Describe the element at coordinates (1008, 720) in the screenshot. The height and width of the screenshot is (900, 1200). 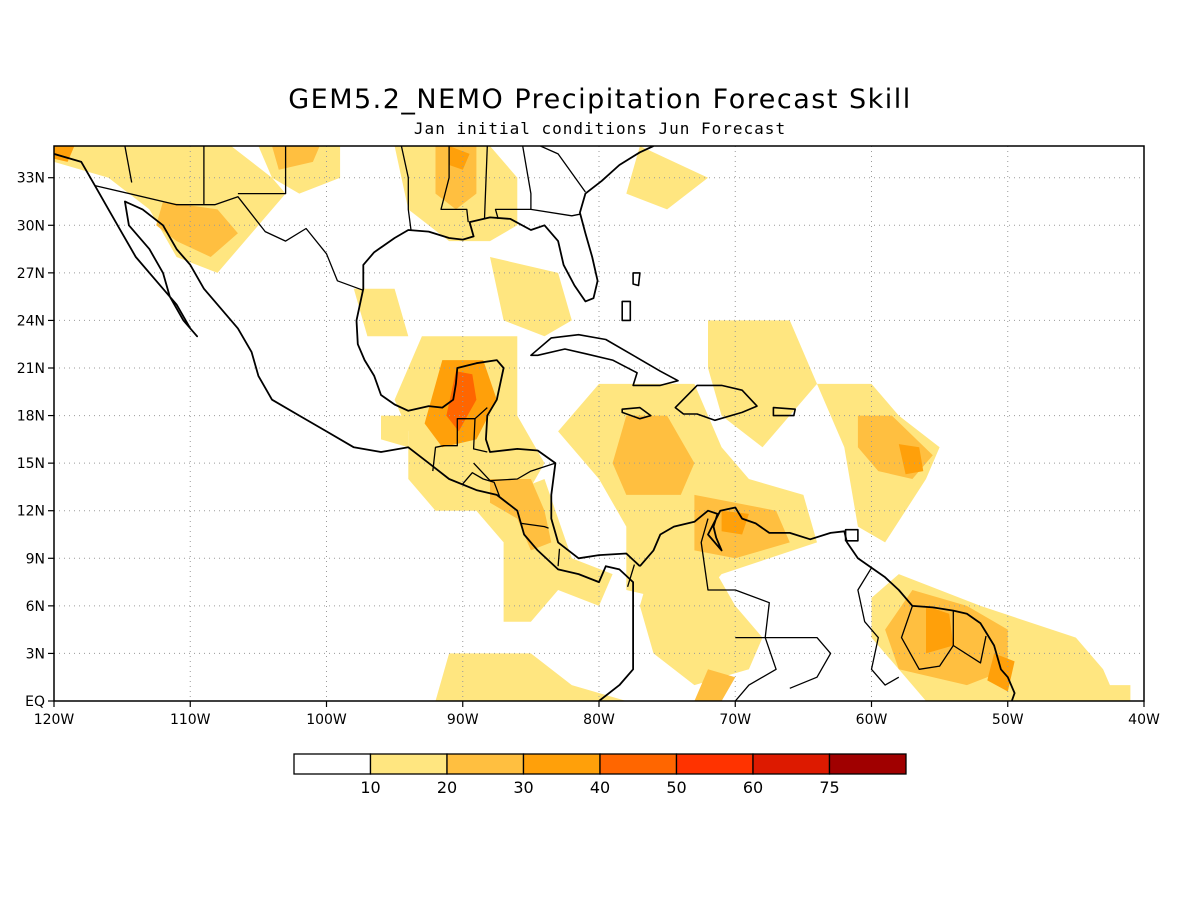
I see `lon-tick-label: 50W` at that location.